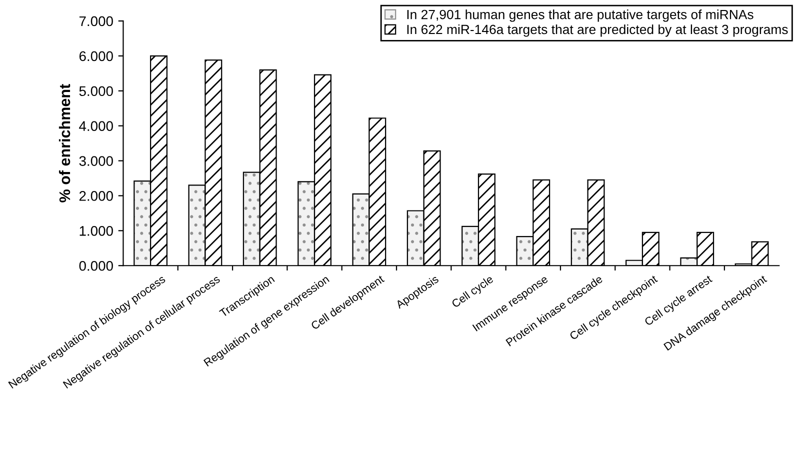 This screenshot has width=795, height=466. I want to click on y-tick-label: 7.000, so click(96, 21).